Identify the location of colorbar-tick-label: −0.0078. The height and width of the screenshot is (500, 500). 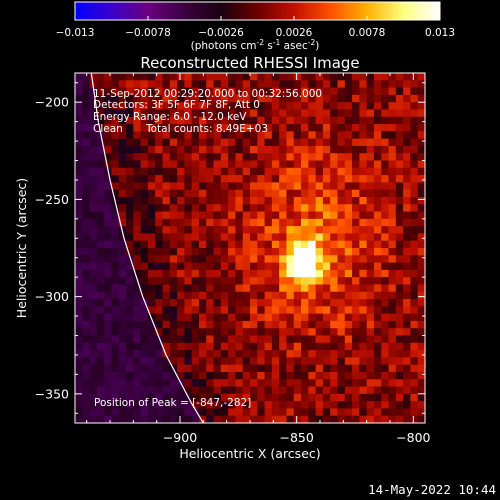
(148, 33).